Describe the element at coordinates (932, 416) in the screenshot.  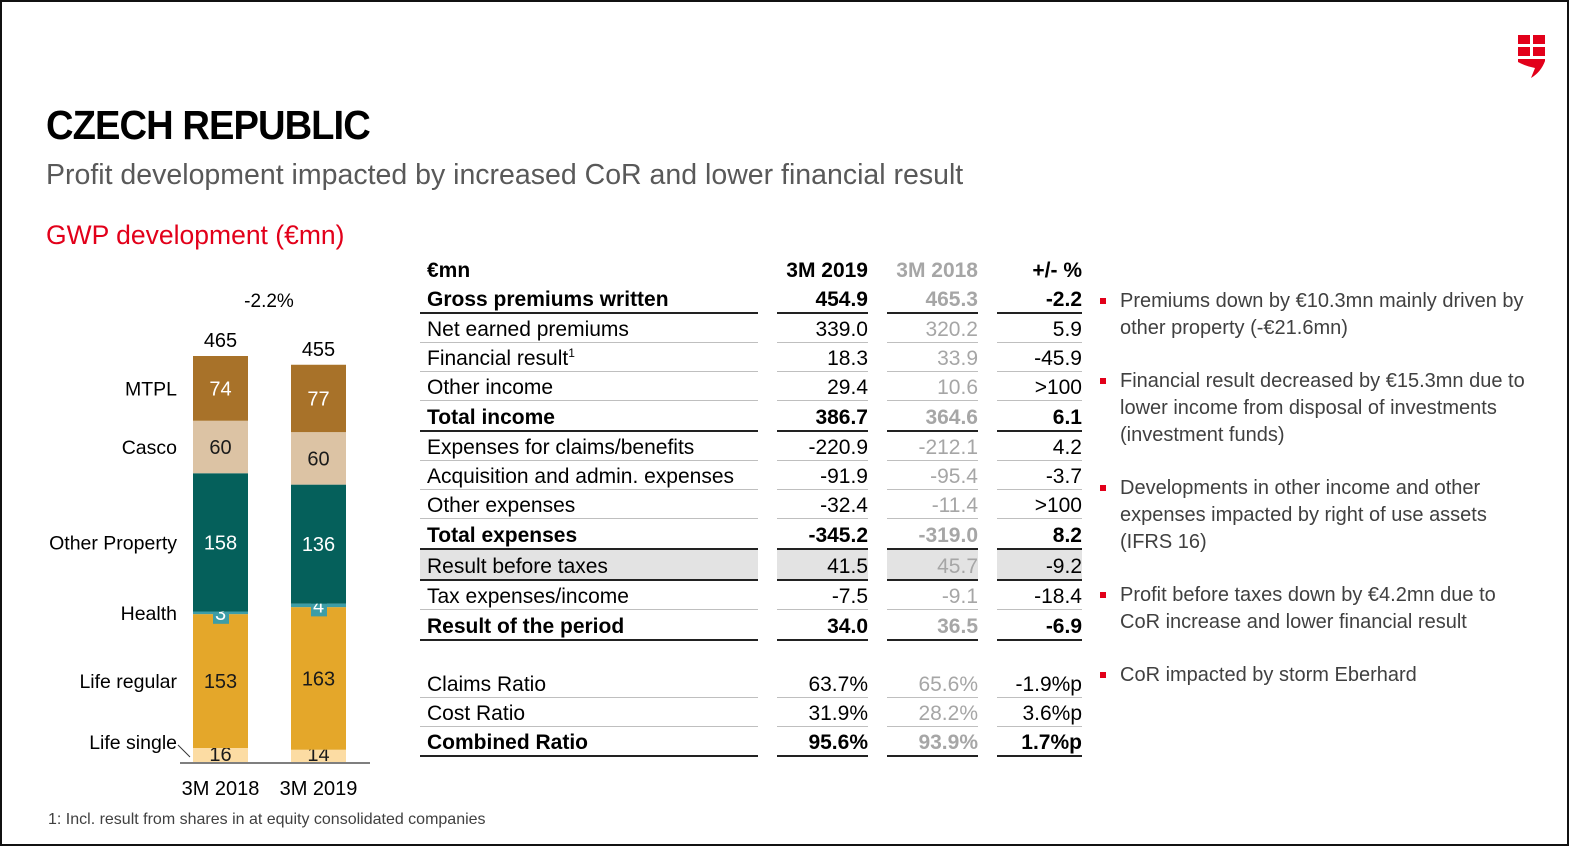
I see `value-previous: 364.6` at that location.